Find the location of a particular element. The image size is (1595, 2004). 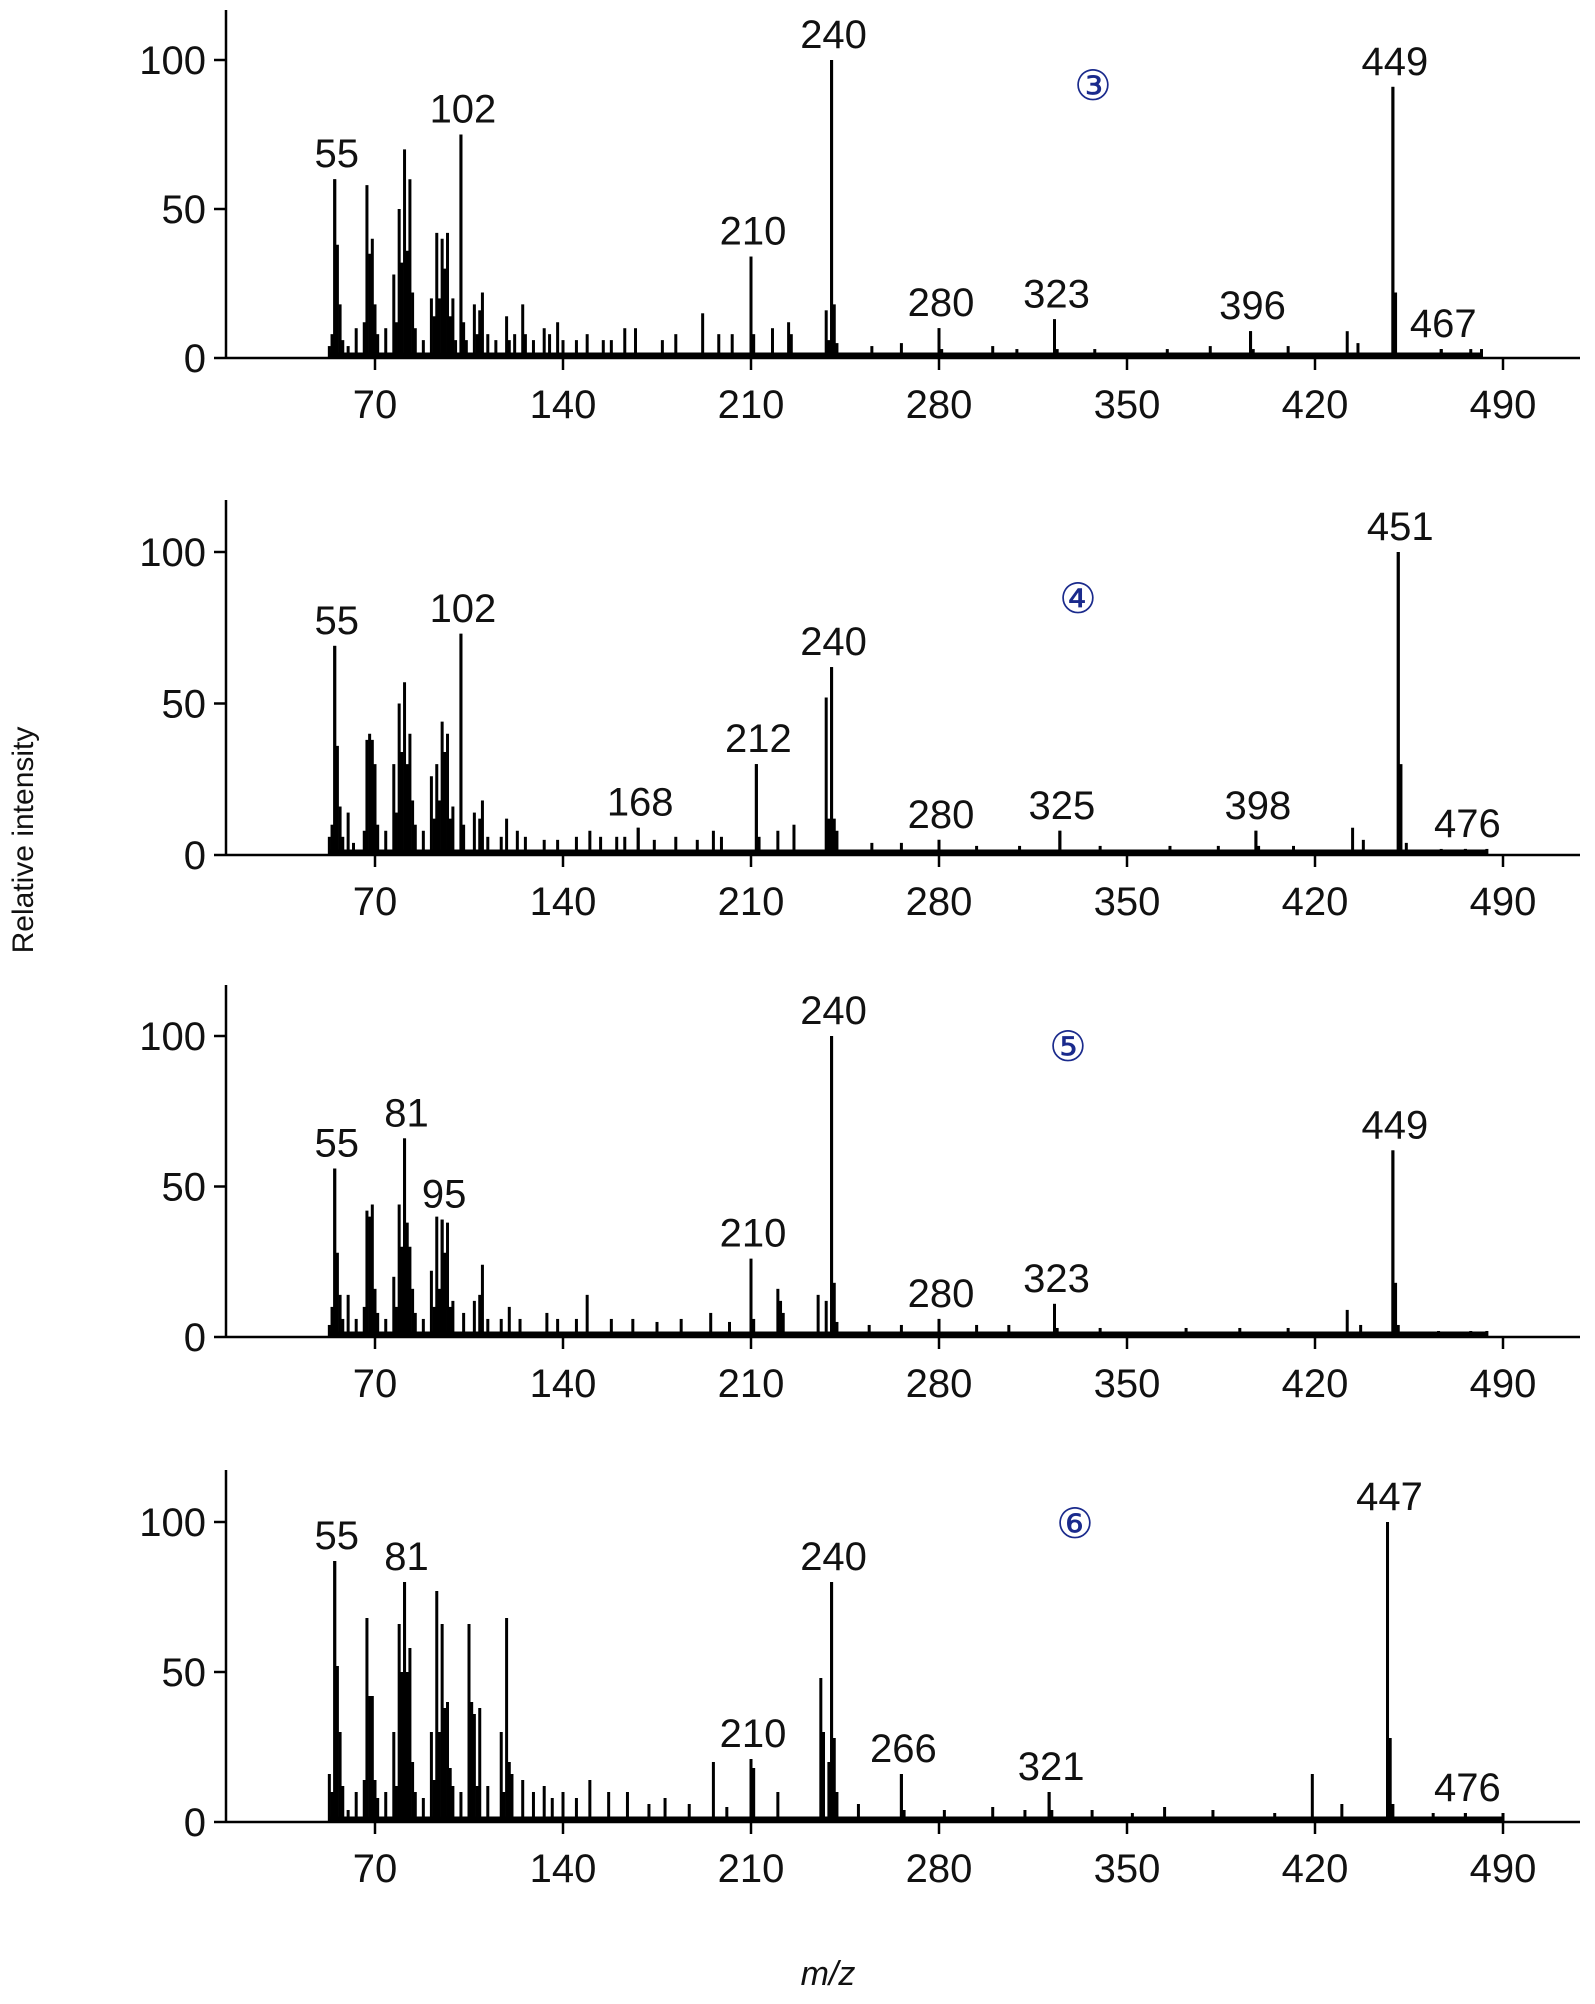

peak-label: 325 is located at coordinates (1061, 806).